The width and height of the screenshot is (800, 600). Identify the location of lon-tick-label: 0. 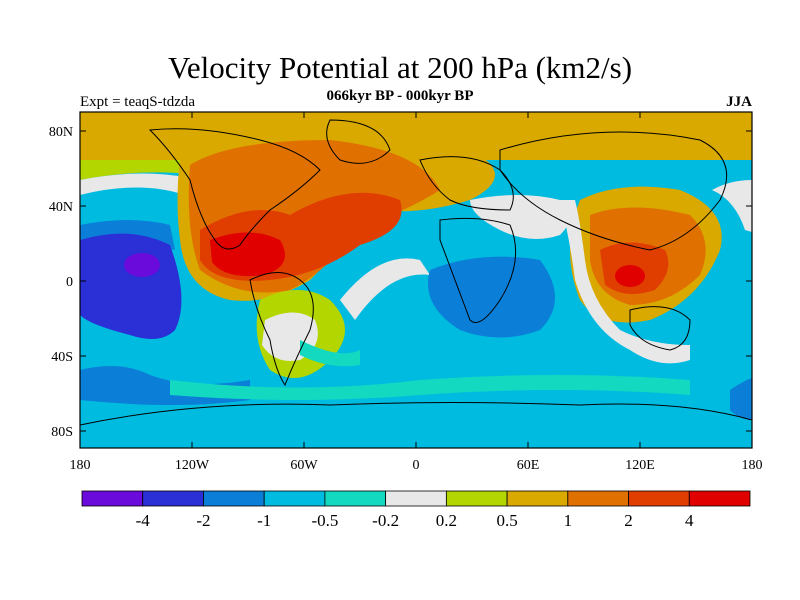
(416, 465).